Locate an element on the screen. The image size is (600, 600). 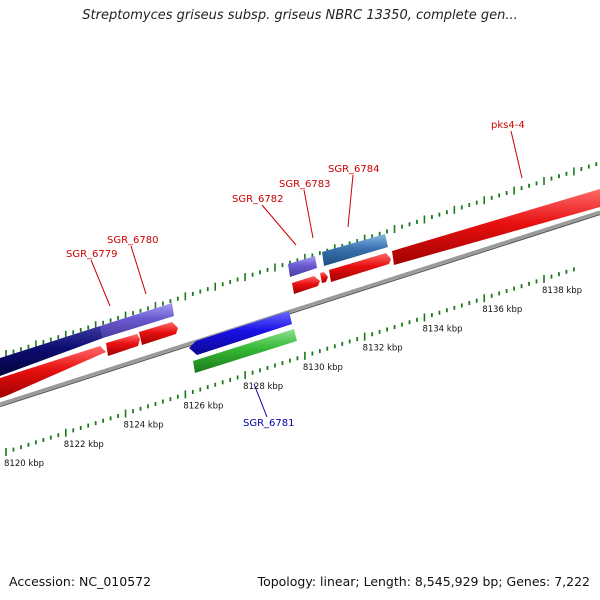
axis-tick-label: 8122 kbp is located at coordinates (84, 445).